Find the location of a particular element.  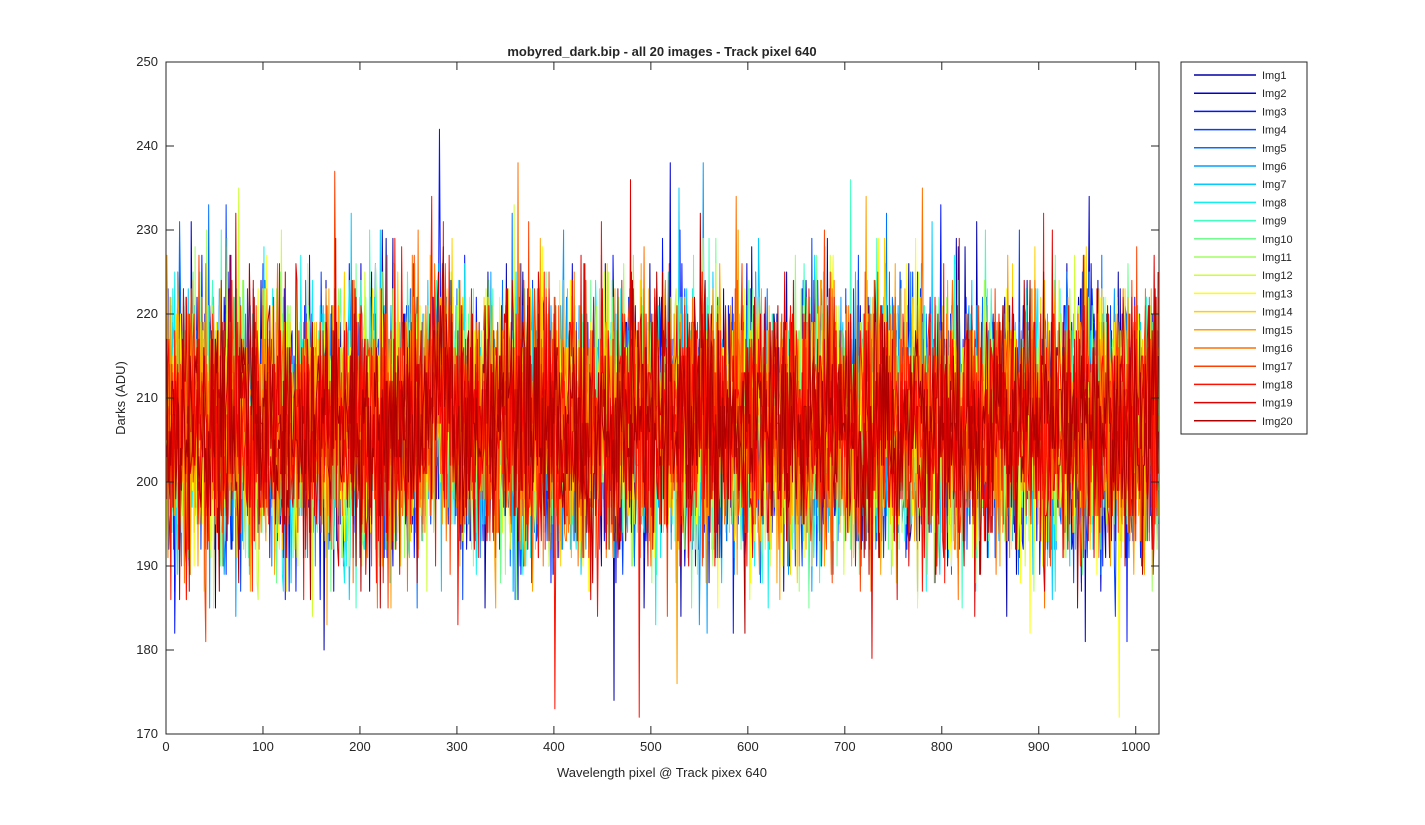

legend-label: Img15 is located at coordinates (1277, 331).